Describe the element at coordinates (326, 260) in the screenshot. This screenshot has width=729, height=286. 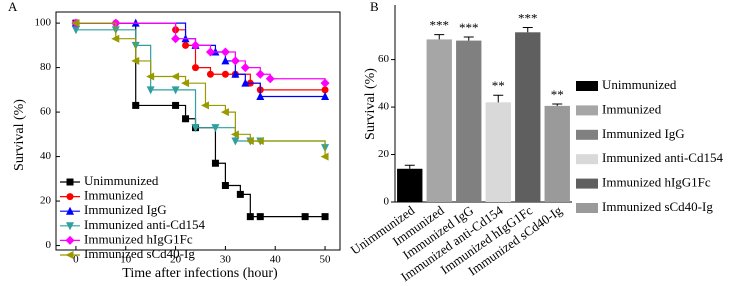
I see `x-tick-label: 50` at that location.